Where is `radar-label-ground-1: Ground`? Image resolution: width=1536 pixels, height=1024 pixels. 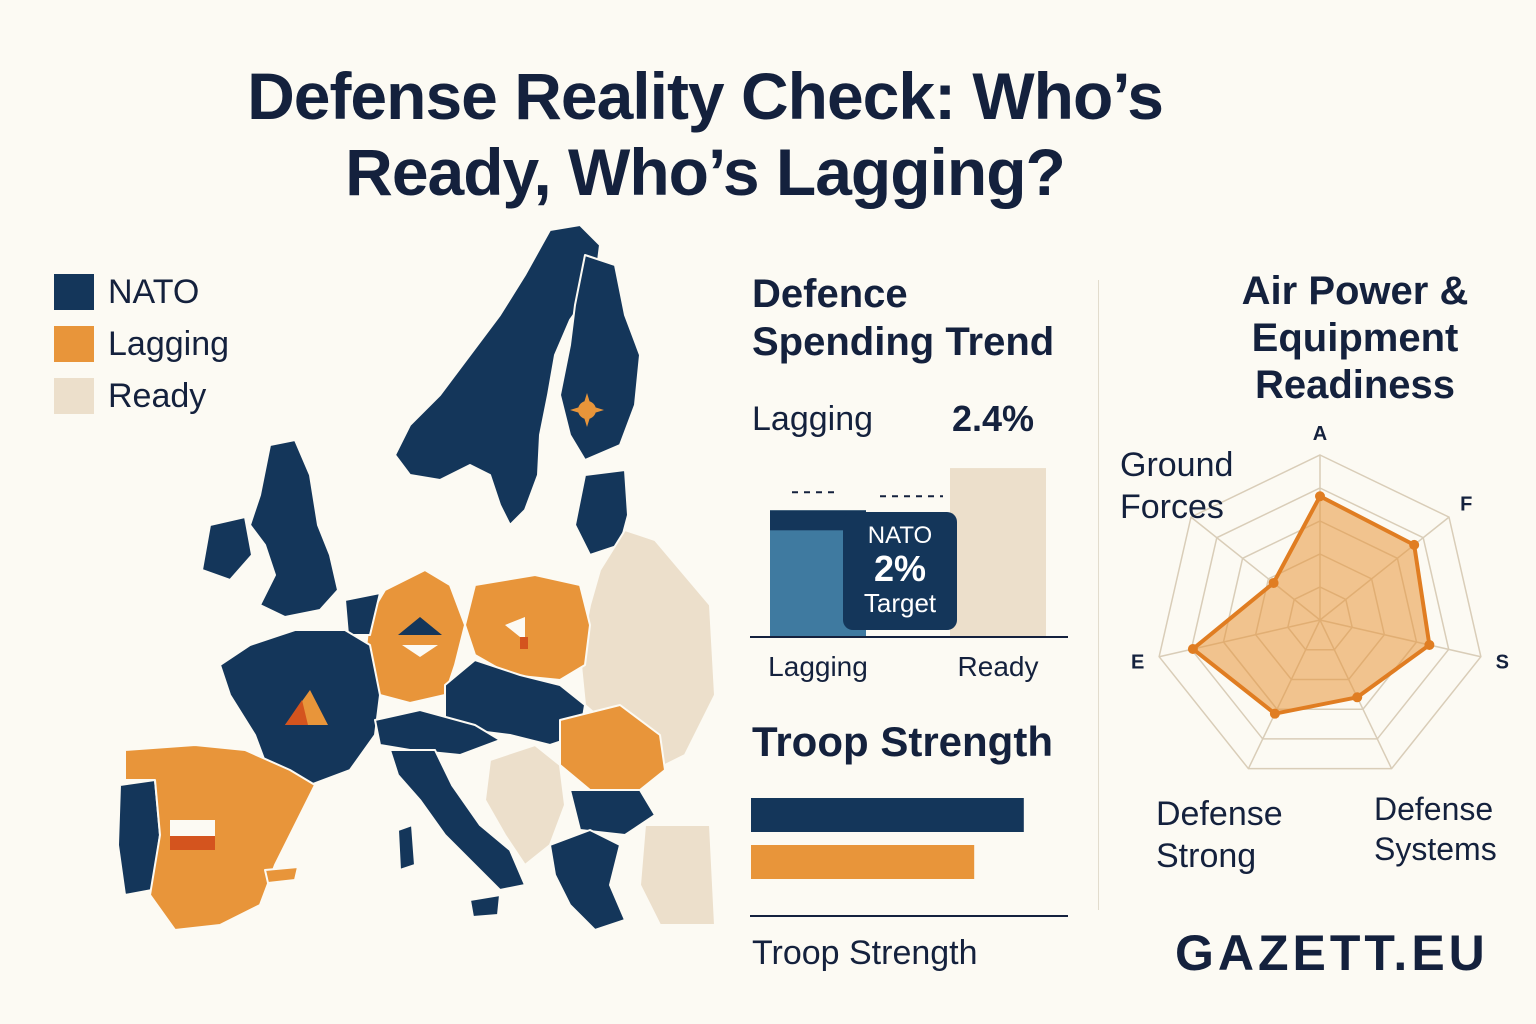 radar-label-ground-1: Ground is located at coordinates (1177, 465).